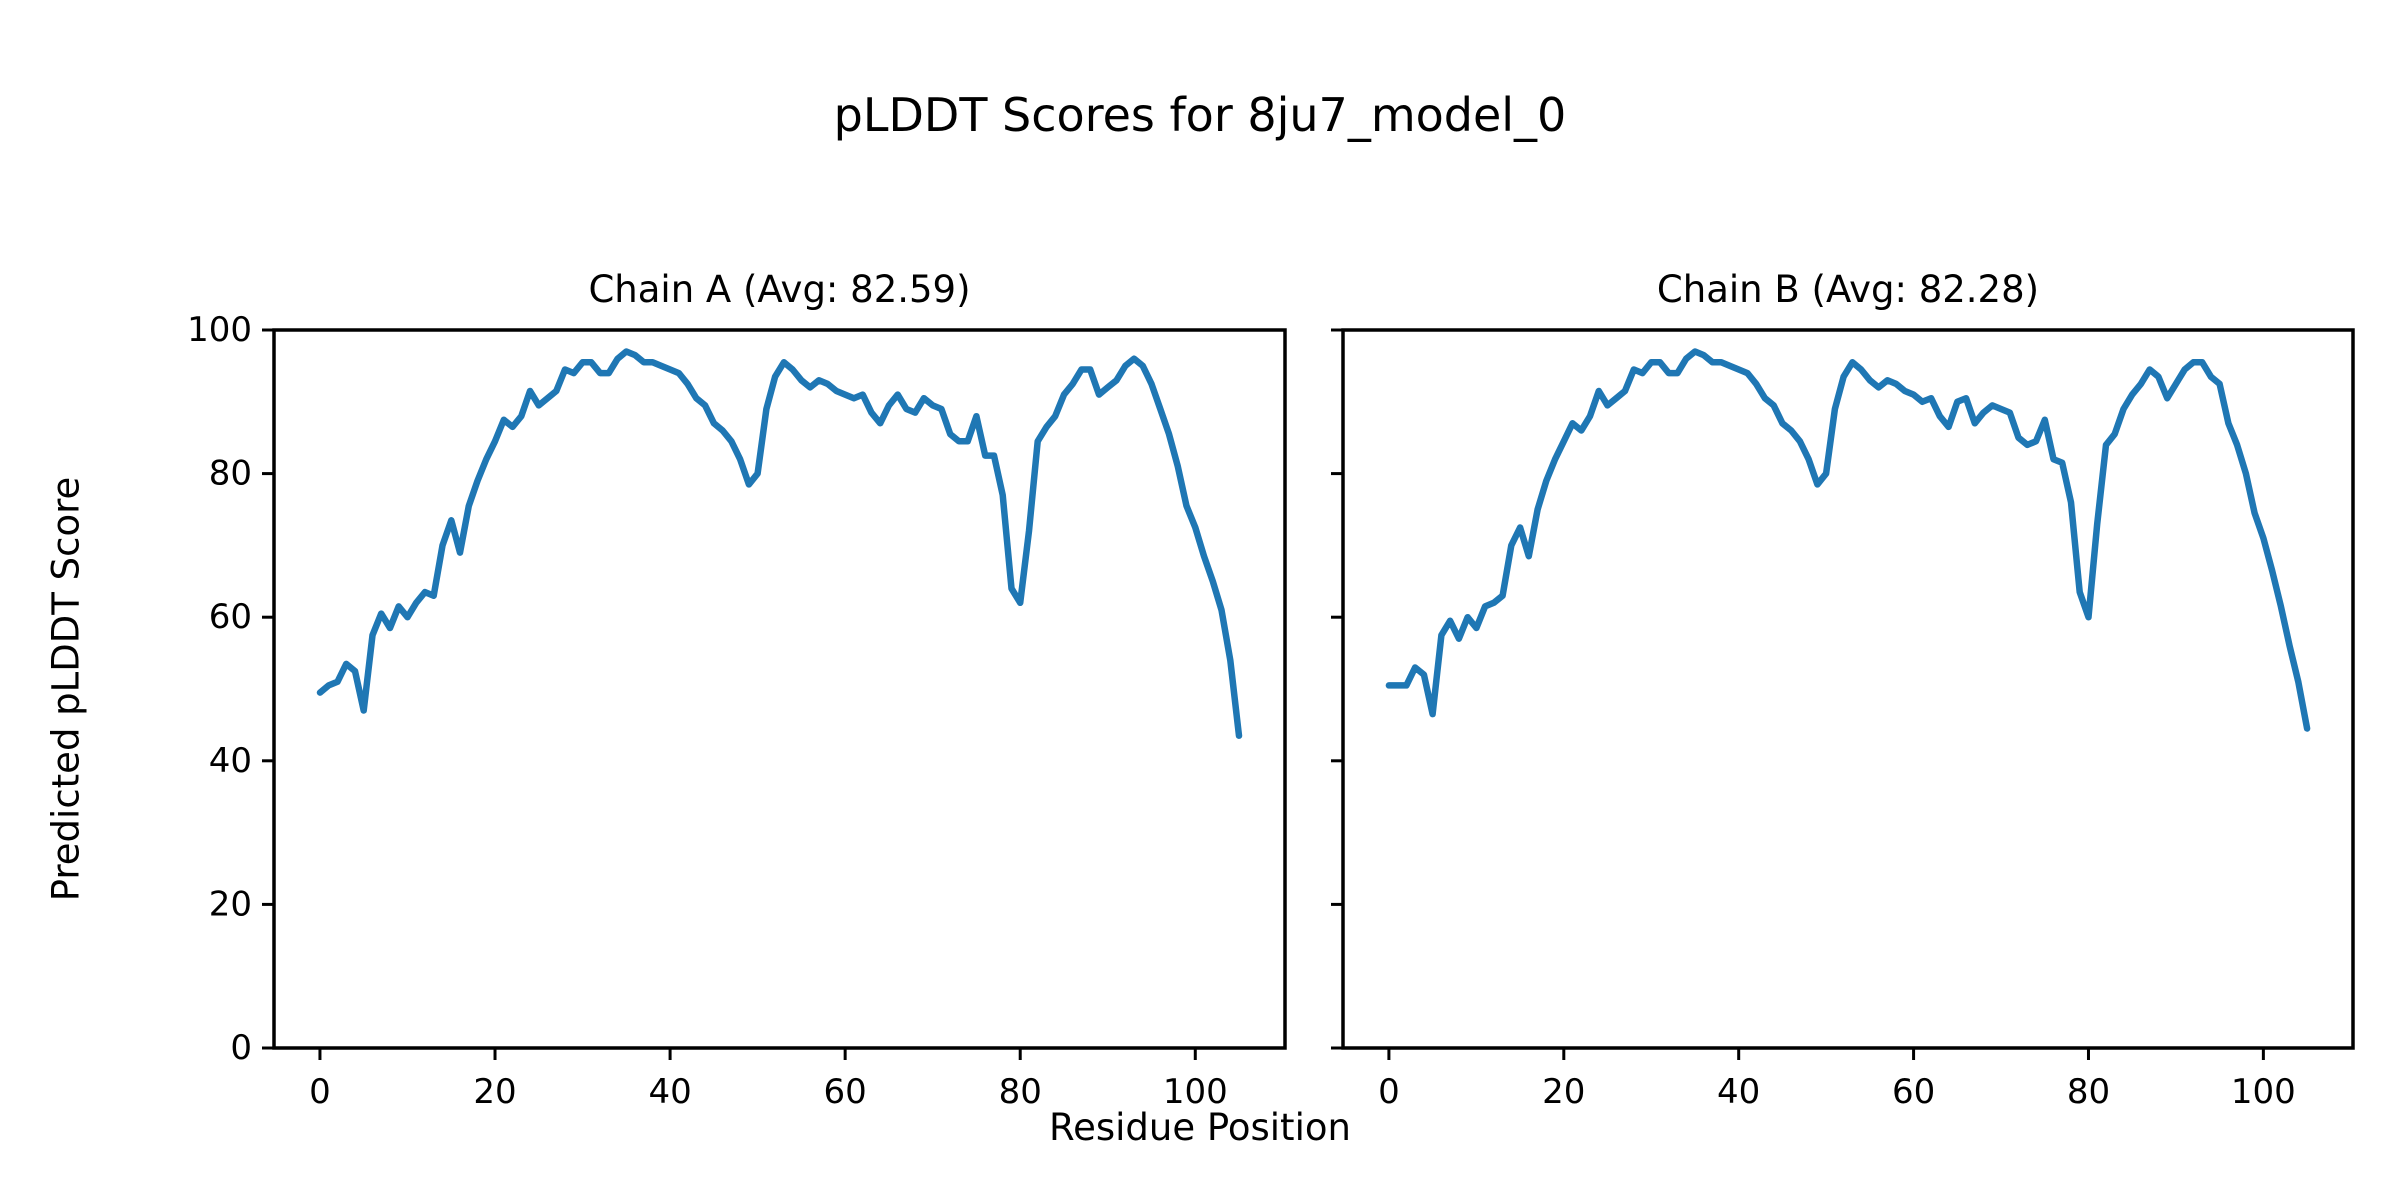 The height and width of the screenshot is (1200, 2400). What do you see at coordinates (1200, 1127) in the screenshot?
I see `x-axis-label: Residue Position` at bounding box center [1200, 1127].